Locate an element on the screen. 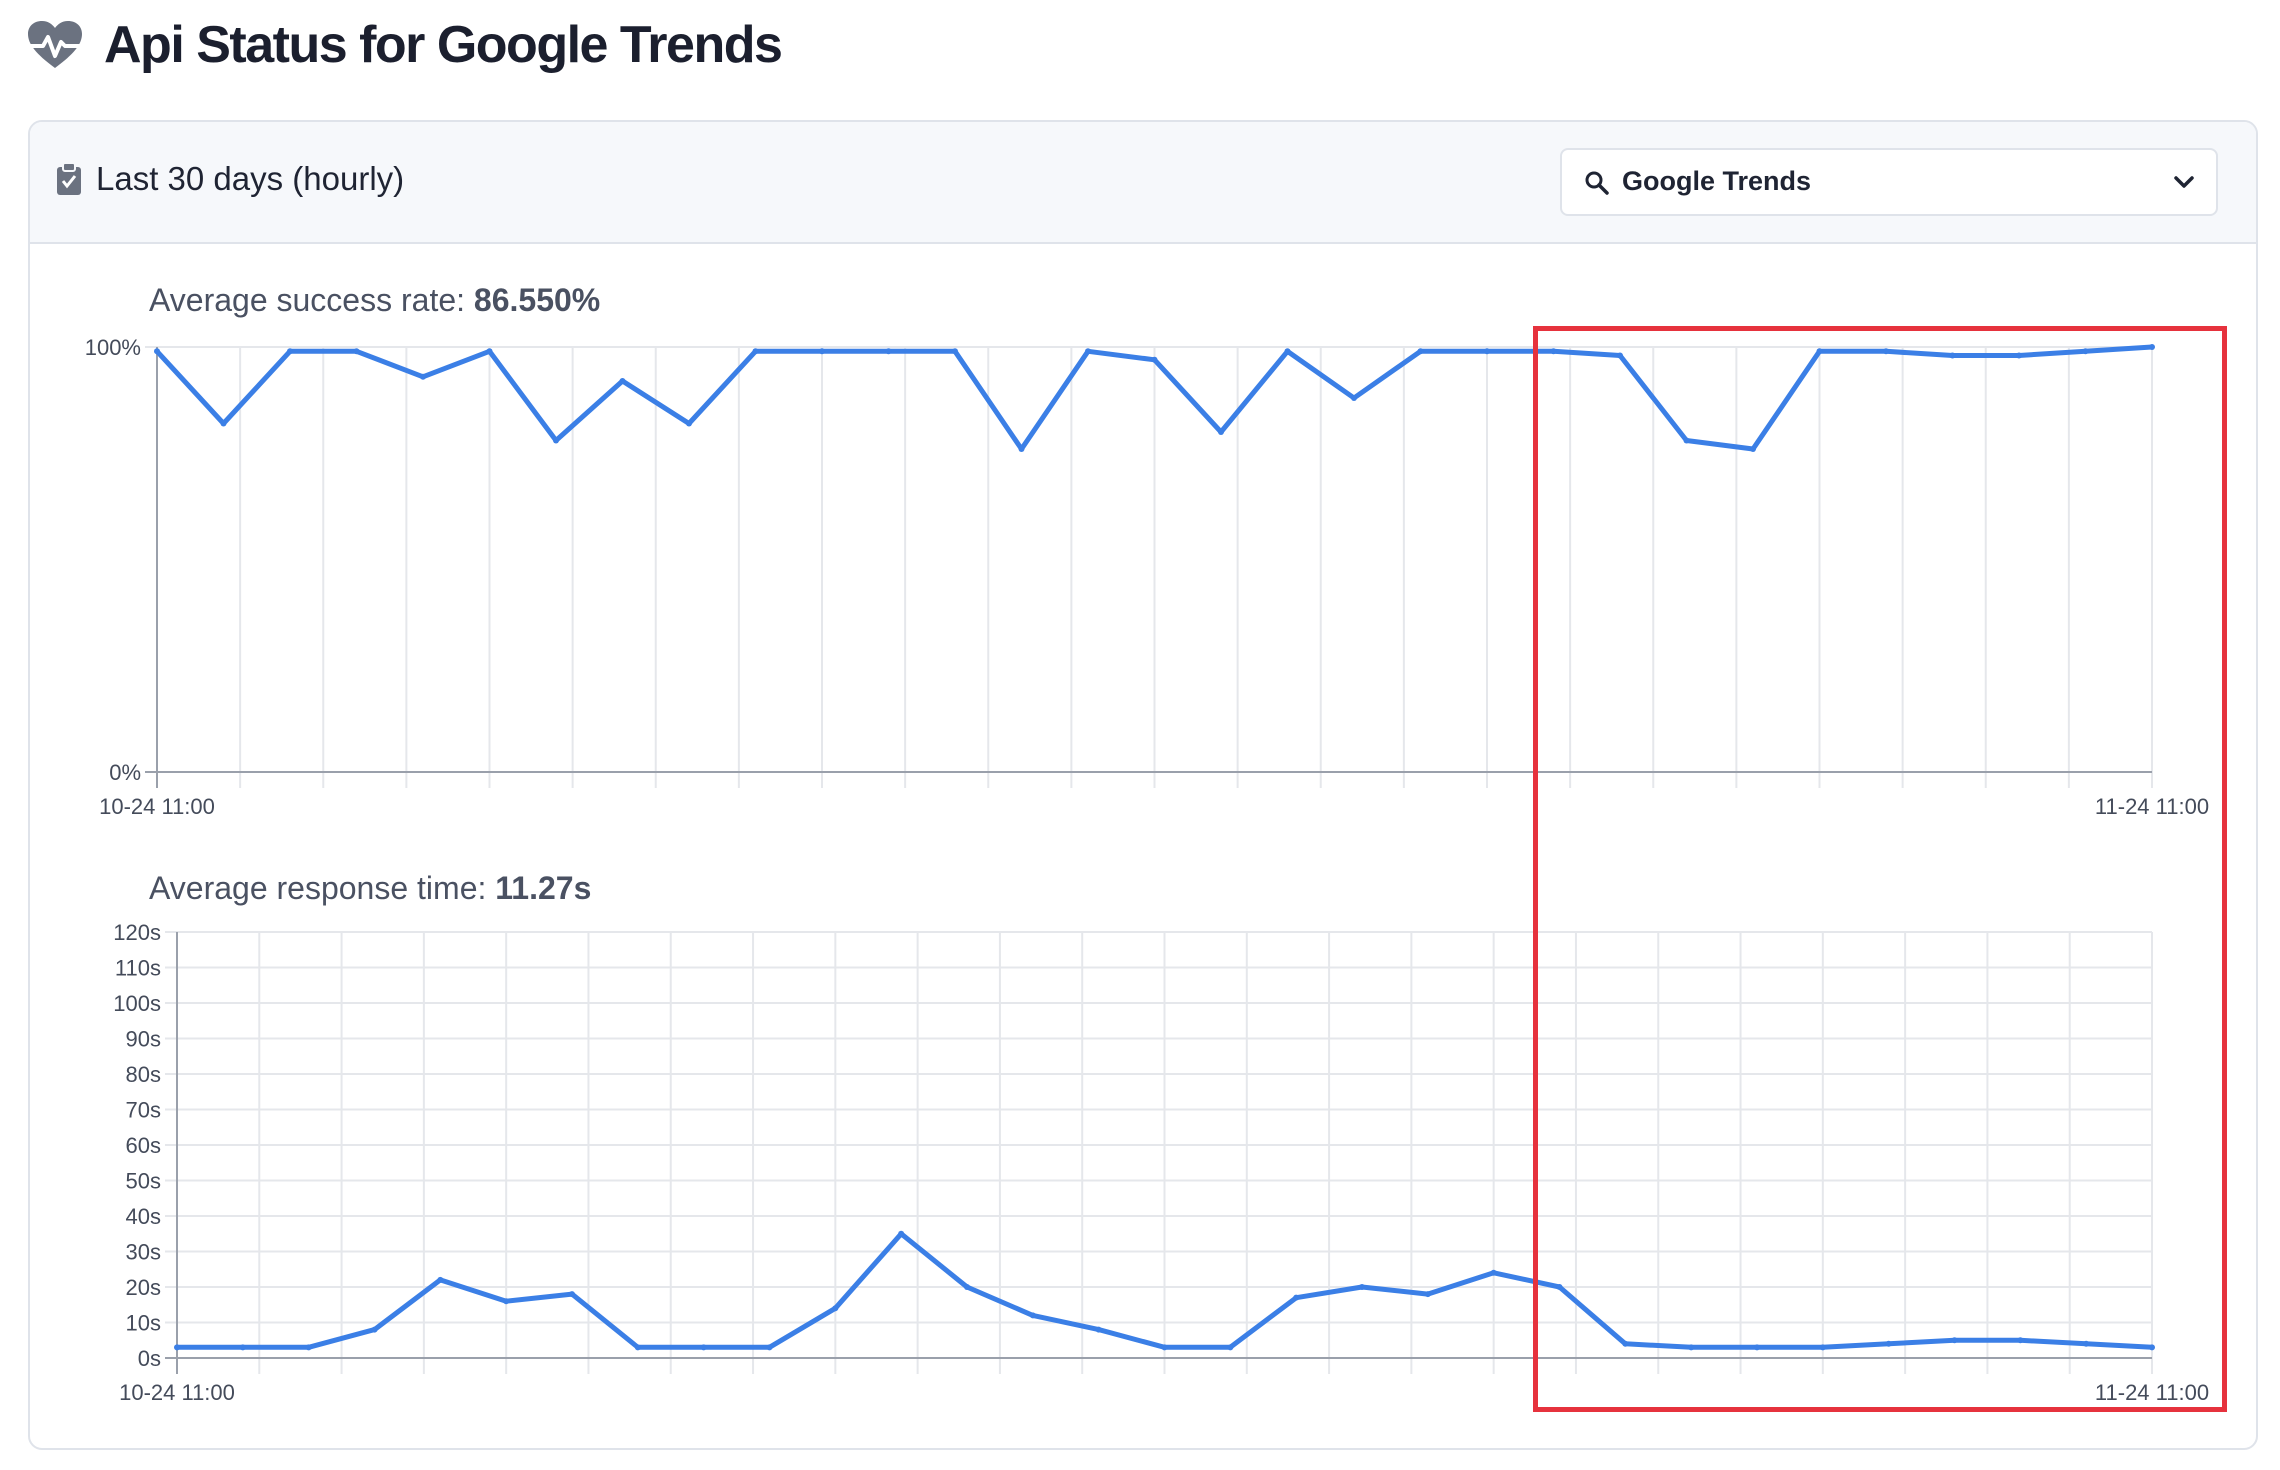  y-tick-label: 90s is located at coordinates (143, 1039).